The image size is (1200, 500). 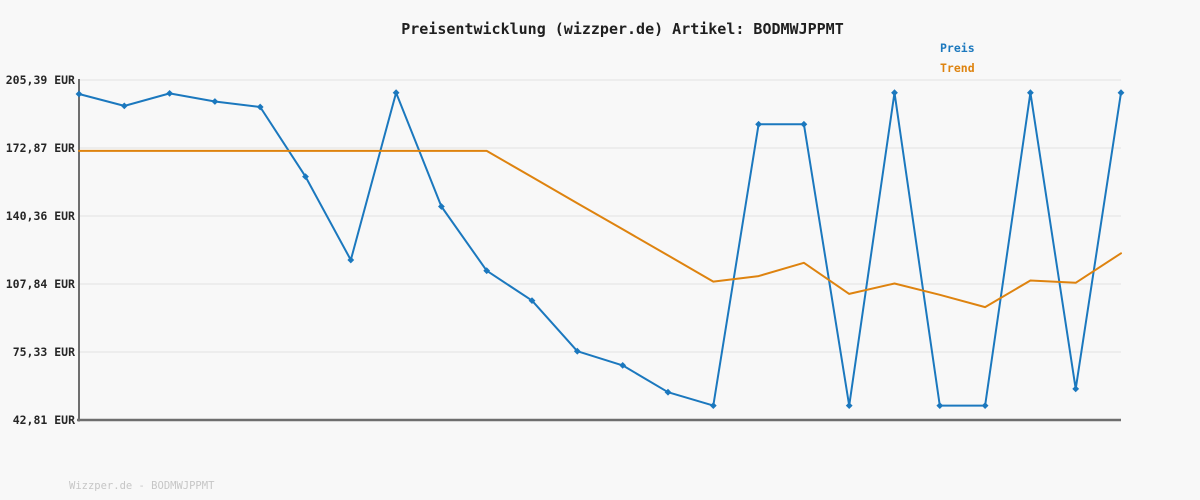 What do you see at coordinates (40, 80) in the screenshot?
I see `y-axis-tick-label: 205,39 EUR` at bounding box center [40, 80].